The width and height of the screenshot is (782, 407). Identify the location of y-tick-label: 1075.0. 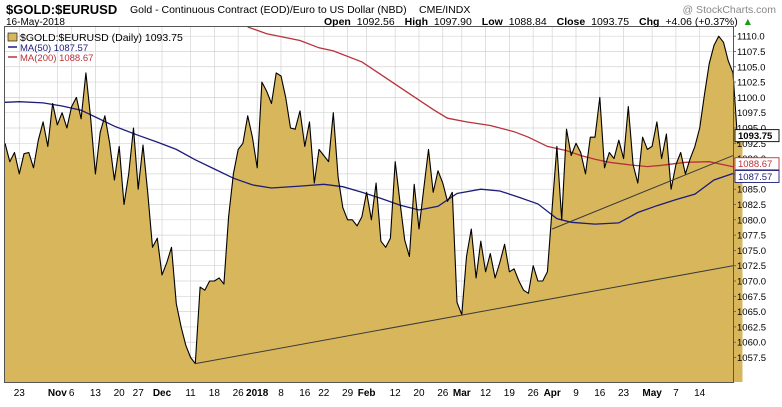
(751, 251).